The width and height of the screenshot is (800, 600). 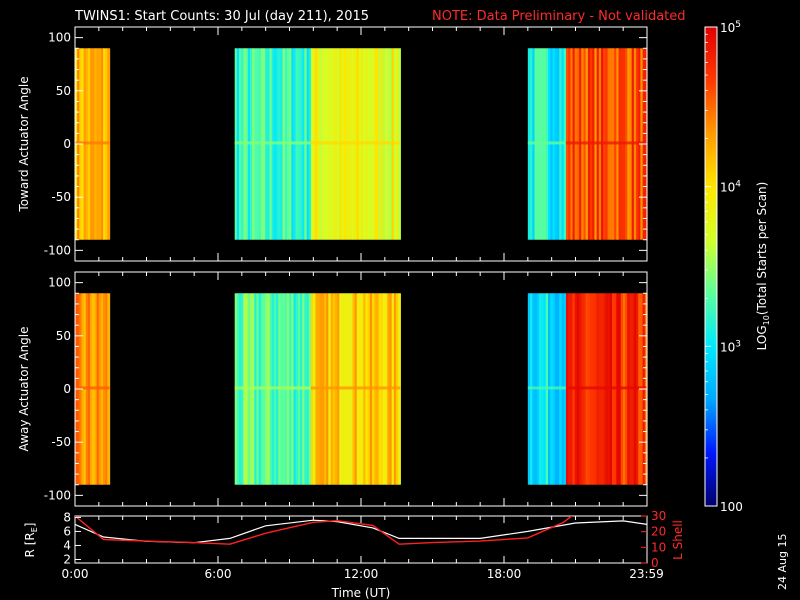 What do you see at coordinates (504, 574) in the screenshot?
I see `x-tick-label: 18:00` at bounding box center [504, 574].